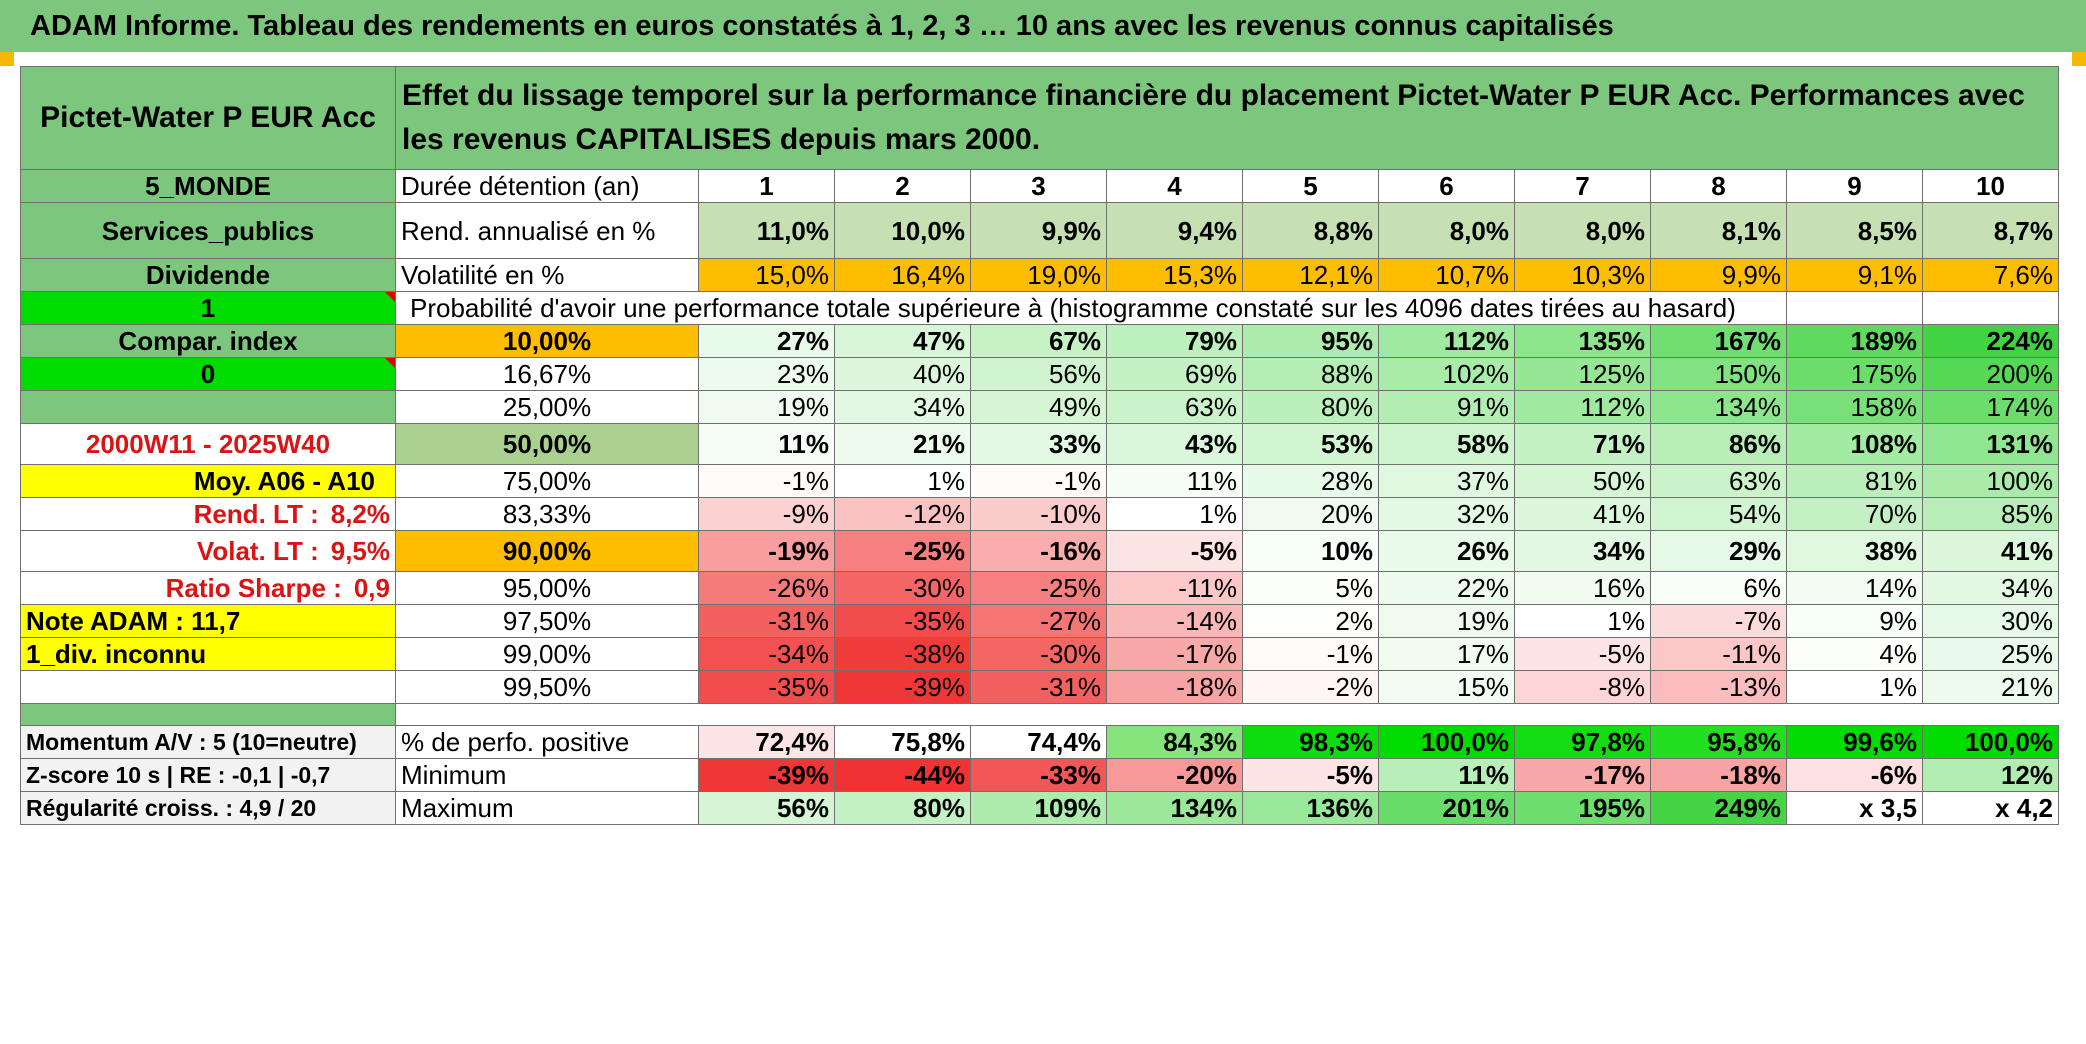  I want to click on rend-value: 9,4%, so click(1174, 230).